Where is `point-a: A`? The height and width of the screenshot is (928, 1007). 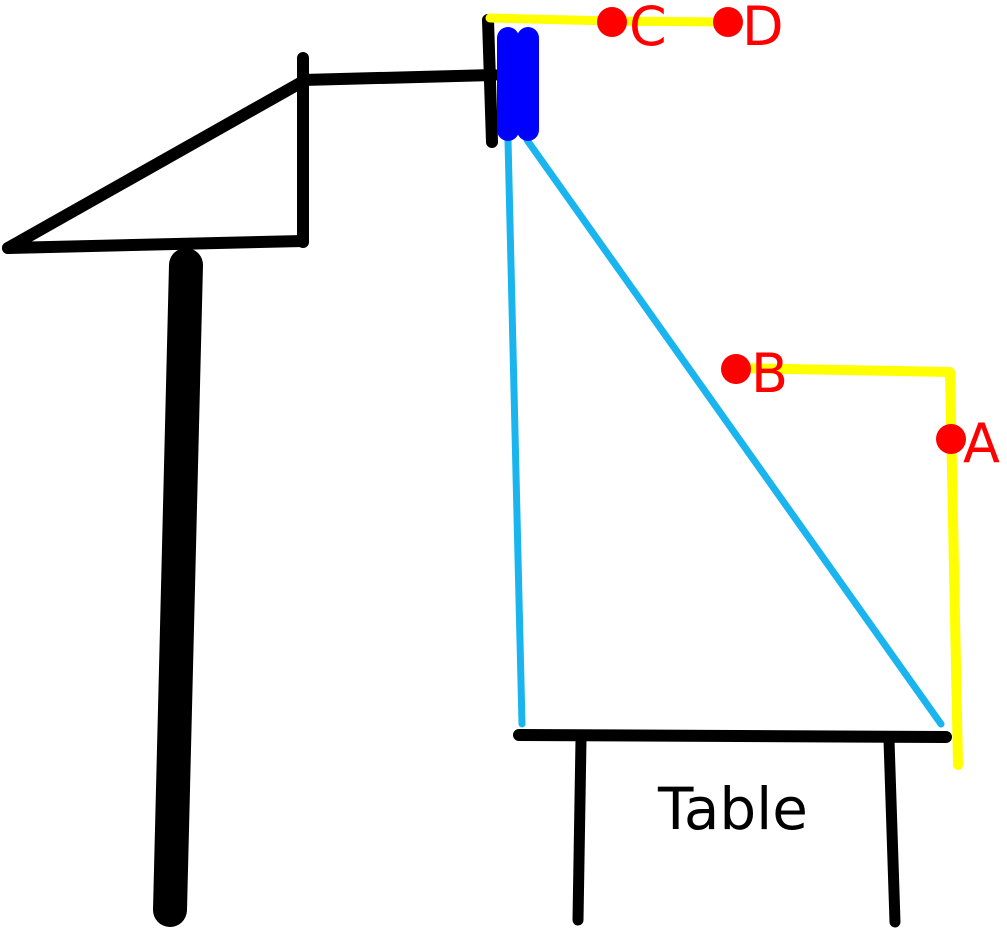
point-a: A is located at coordinates (968, 443).